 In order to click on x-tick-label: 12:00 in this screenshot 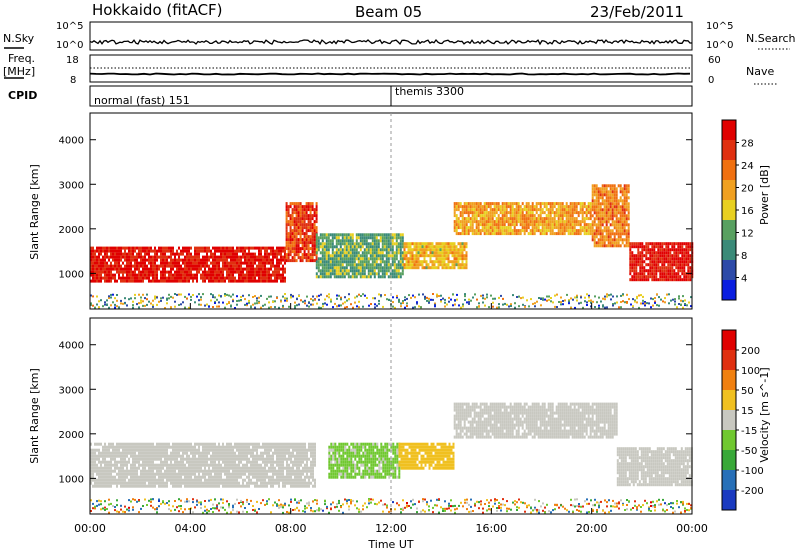, I will do `click(391, 528)`.